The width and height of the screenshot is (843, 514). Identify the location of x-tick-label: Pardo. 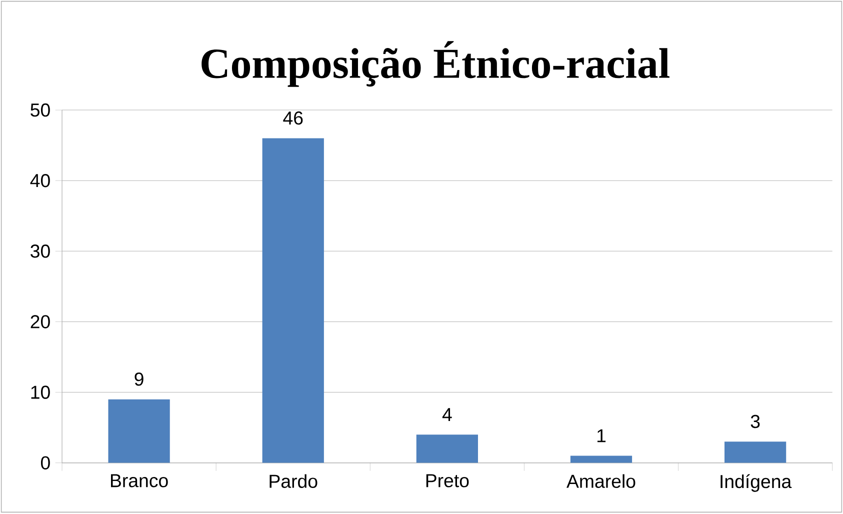
(294, 481).